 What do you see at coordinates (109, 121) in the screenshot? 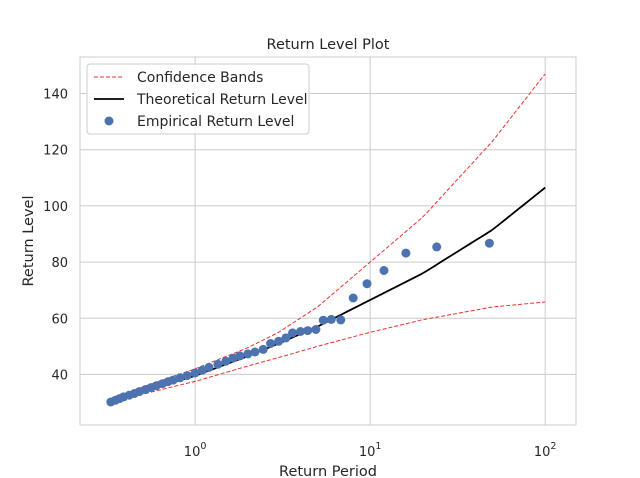
I see `legend-empirical-swatch` at bounding box center [109, 121].